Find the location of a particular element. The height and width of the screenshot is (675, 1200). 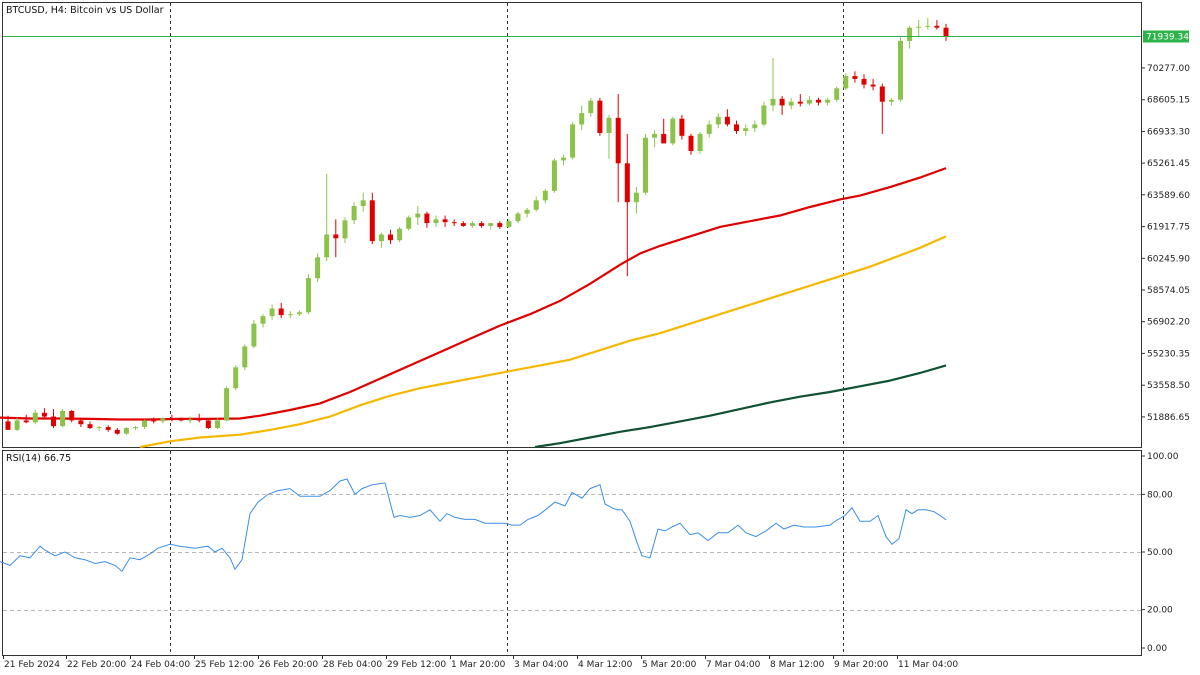

time-axis-label: 9 Mar 20:00 is located at coordinates (861, 665).